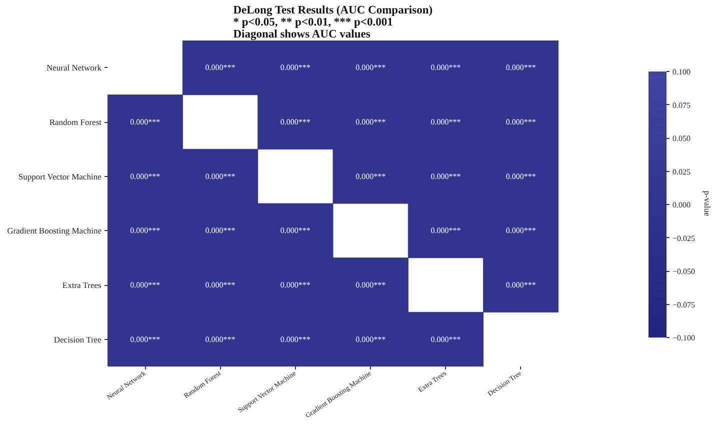 The height and width of the screenshot is (426, 715). Describe the element at coordinates (54, 231) in the screenshot. I see `y-tick-label: Gradient Boosting Machine` at that location.